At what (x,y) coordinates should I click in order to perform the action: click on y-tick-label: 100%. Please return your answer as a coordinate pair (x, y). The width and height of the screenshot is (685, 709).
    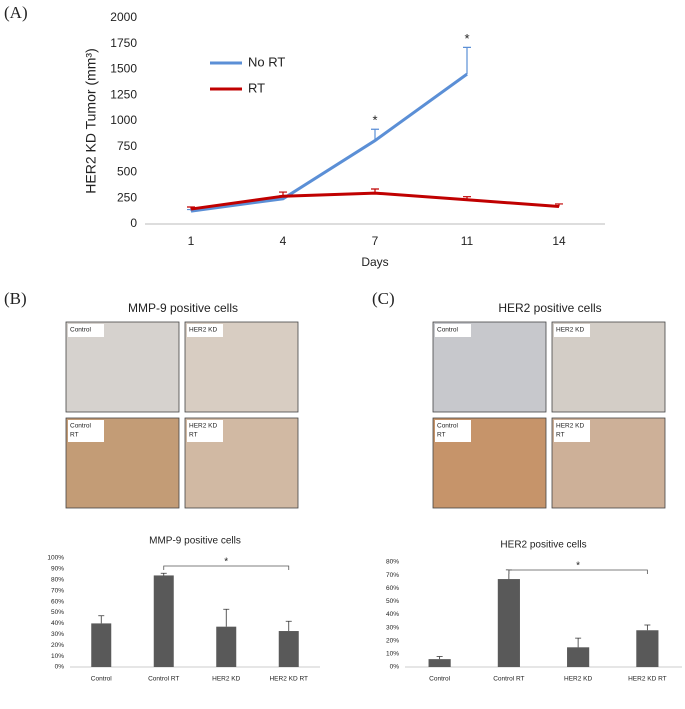
    Looking at the image, I should click on (55, 558).